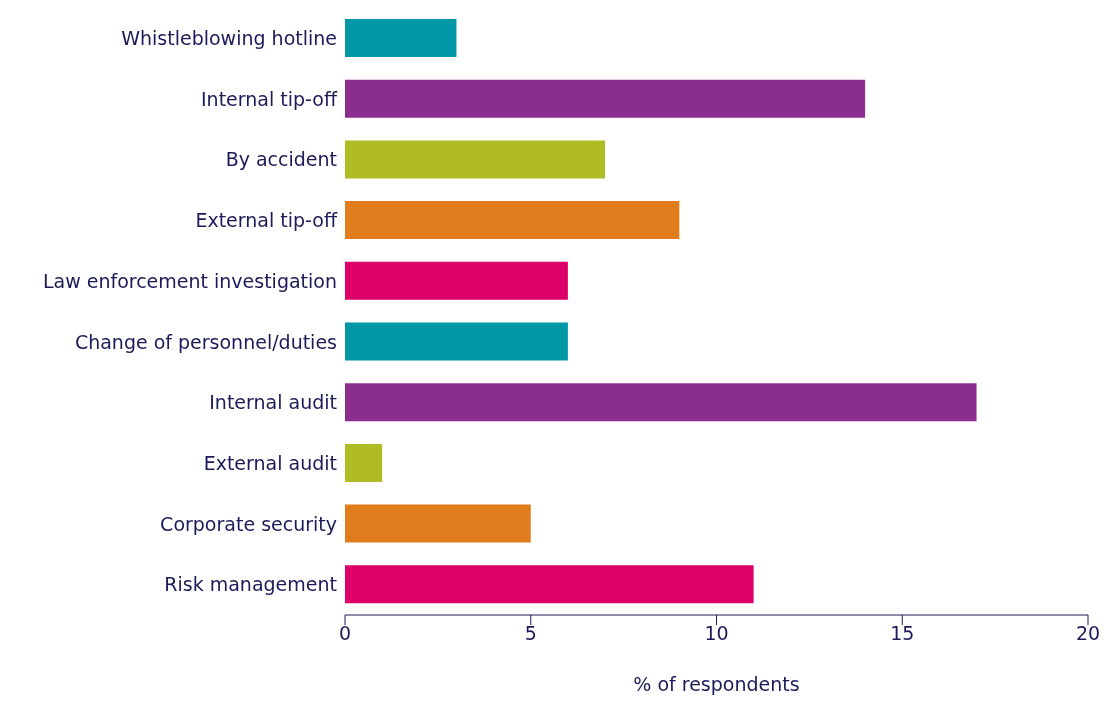 This screenshot has width=1111, height=710. I want to click on x-axis-title: % of respondents, so click(716, 684).